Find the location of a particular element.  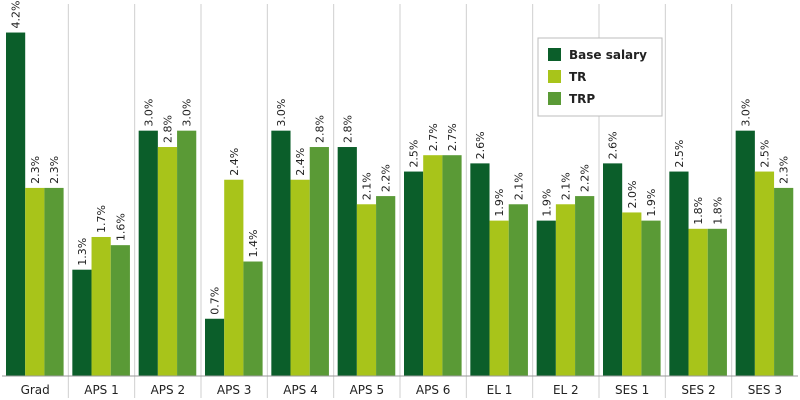

legend-label: Base salary is located at coordinates (608, 55).